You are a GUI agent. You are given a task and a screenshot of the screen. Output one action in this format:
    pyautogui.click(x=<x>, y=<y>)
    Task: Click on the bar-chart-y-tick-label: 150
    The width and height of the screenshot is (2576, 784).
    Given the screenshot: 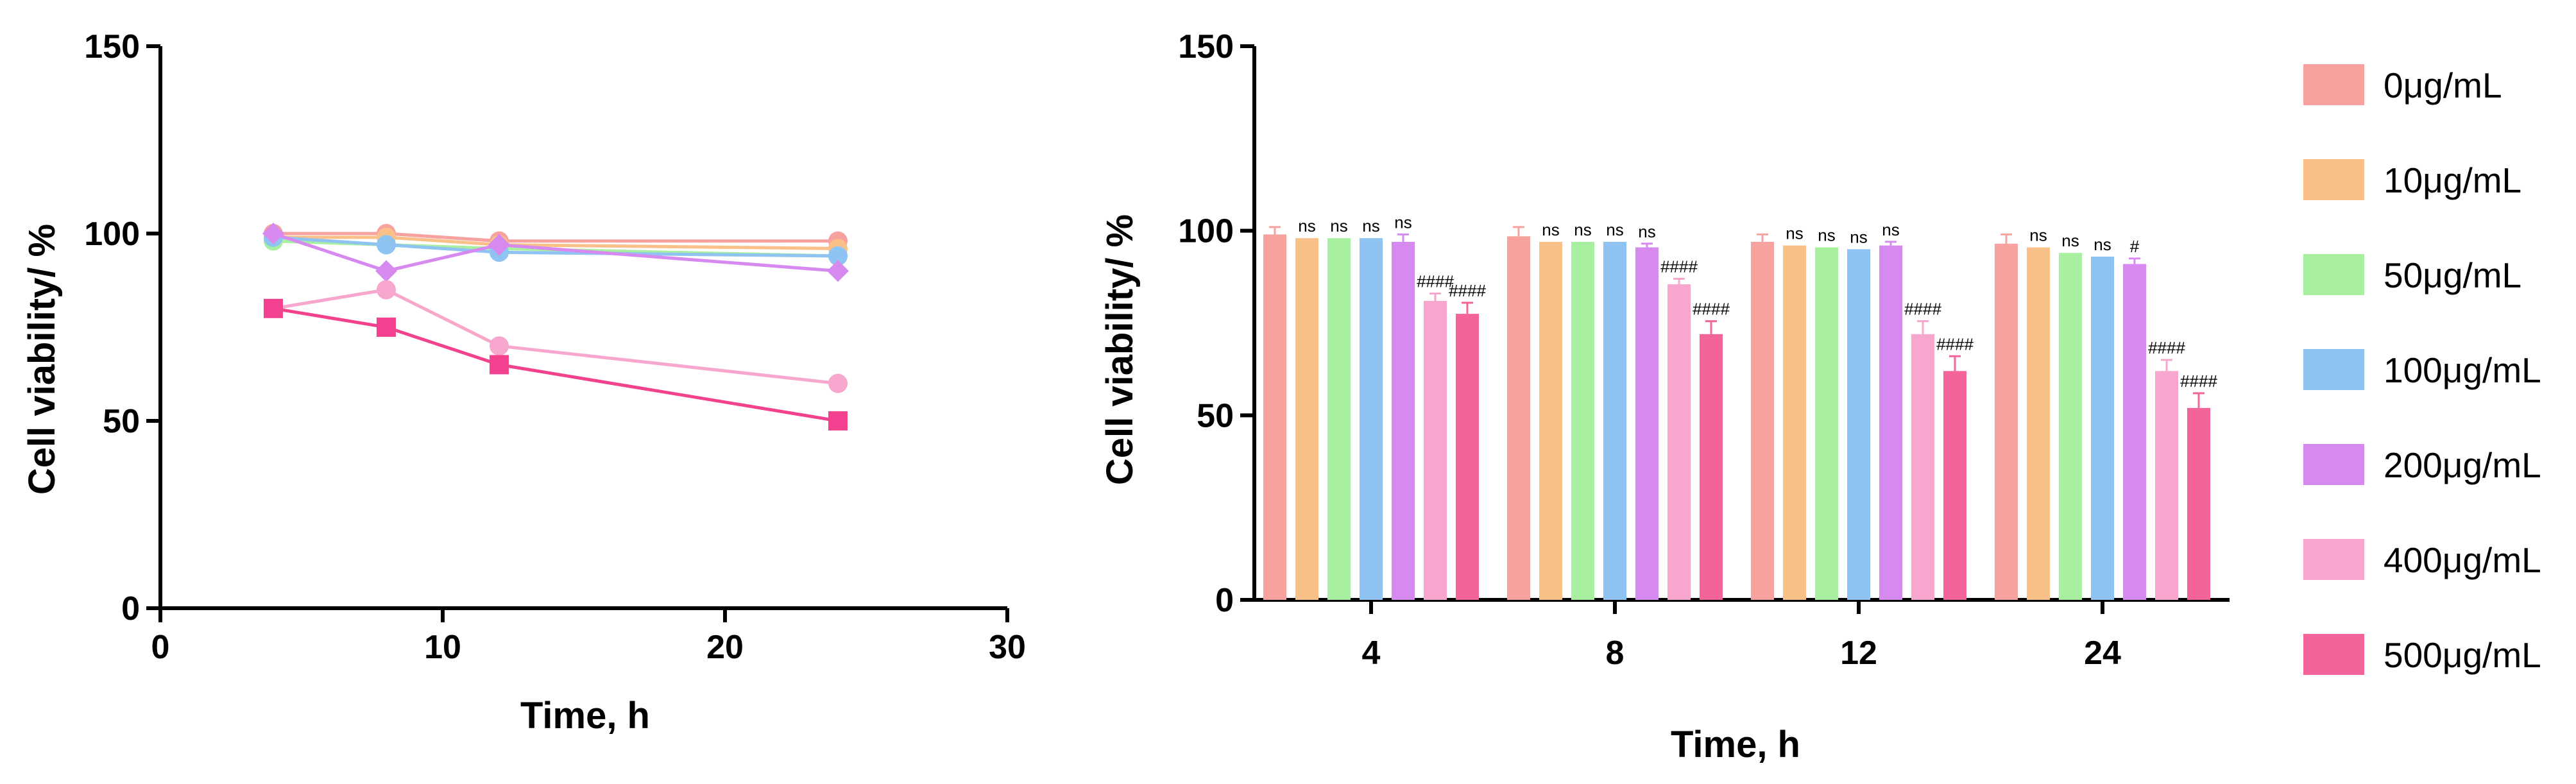 What is the action you would take?
    pyautogui.click(x=1206, y=46)
    